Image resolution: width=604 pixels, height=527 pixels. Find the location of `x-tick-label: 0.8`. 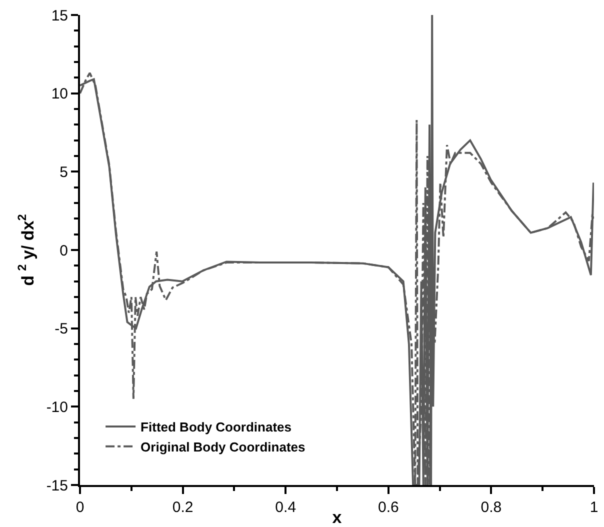

x-tick-label: 0.8 is located at coordinates (491, 507).